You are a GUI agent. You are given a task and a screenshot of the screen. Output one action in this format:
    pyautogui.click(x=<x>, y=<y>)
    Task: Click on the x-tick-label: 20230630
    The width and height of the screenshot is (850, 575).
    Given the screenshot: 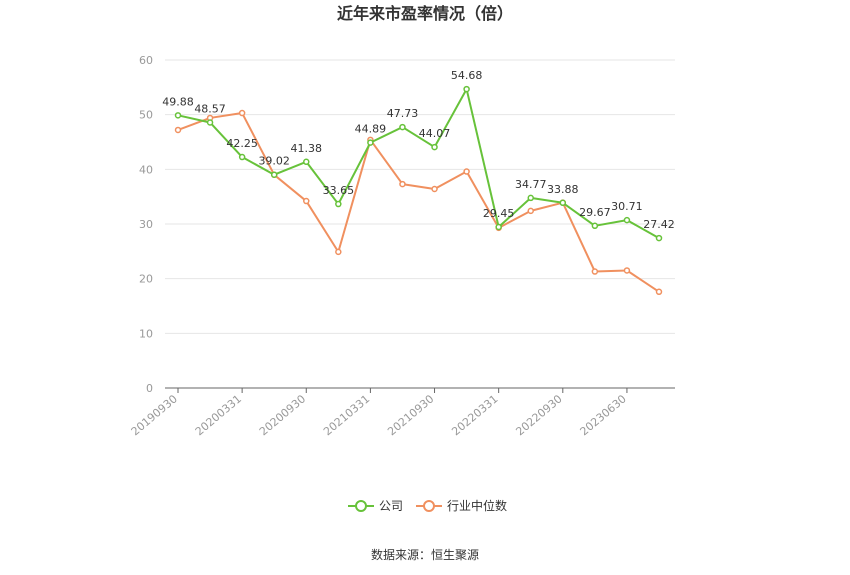 What is the action you would take?
    pyautogui.click(x=603, y=415)
    